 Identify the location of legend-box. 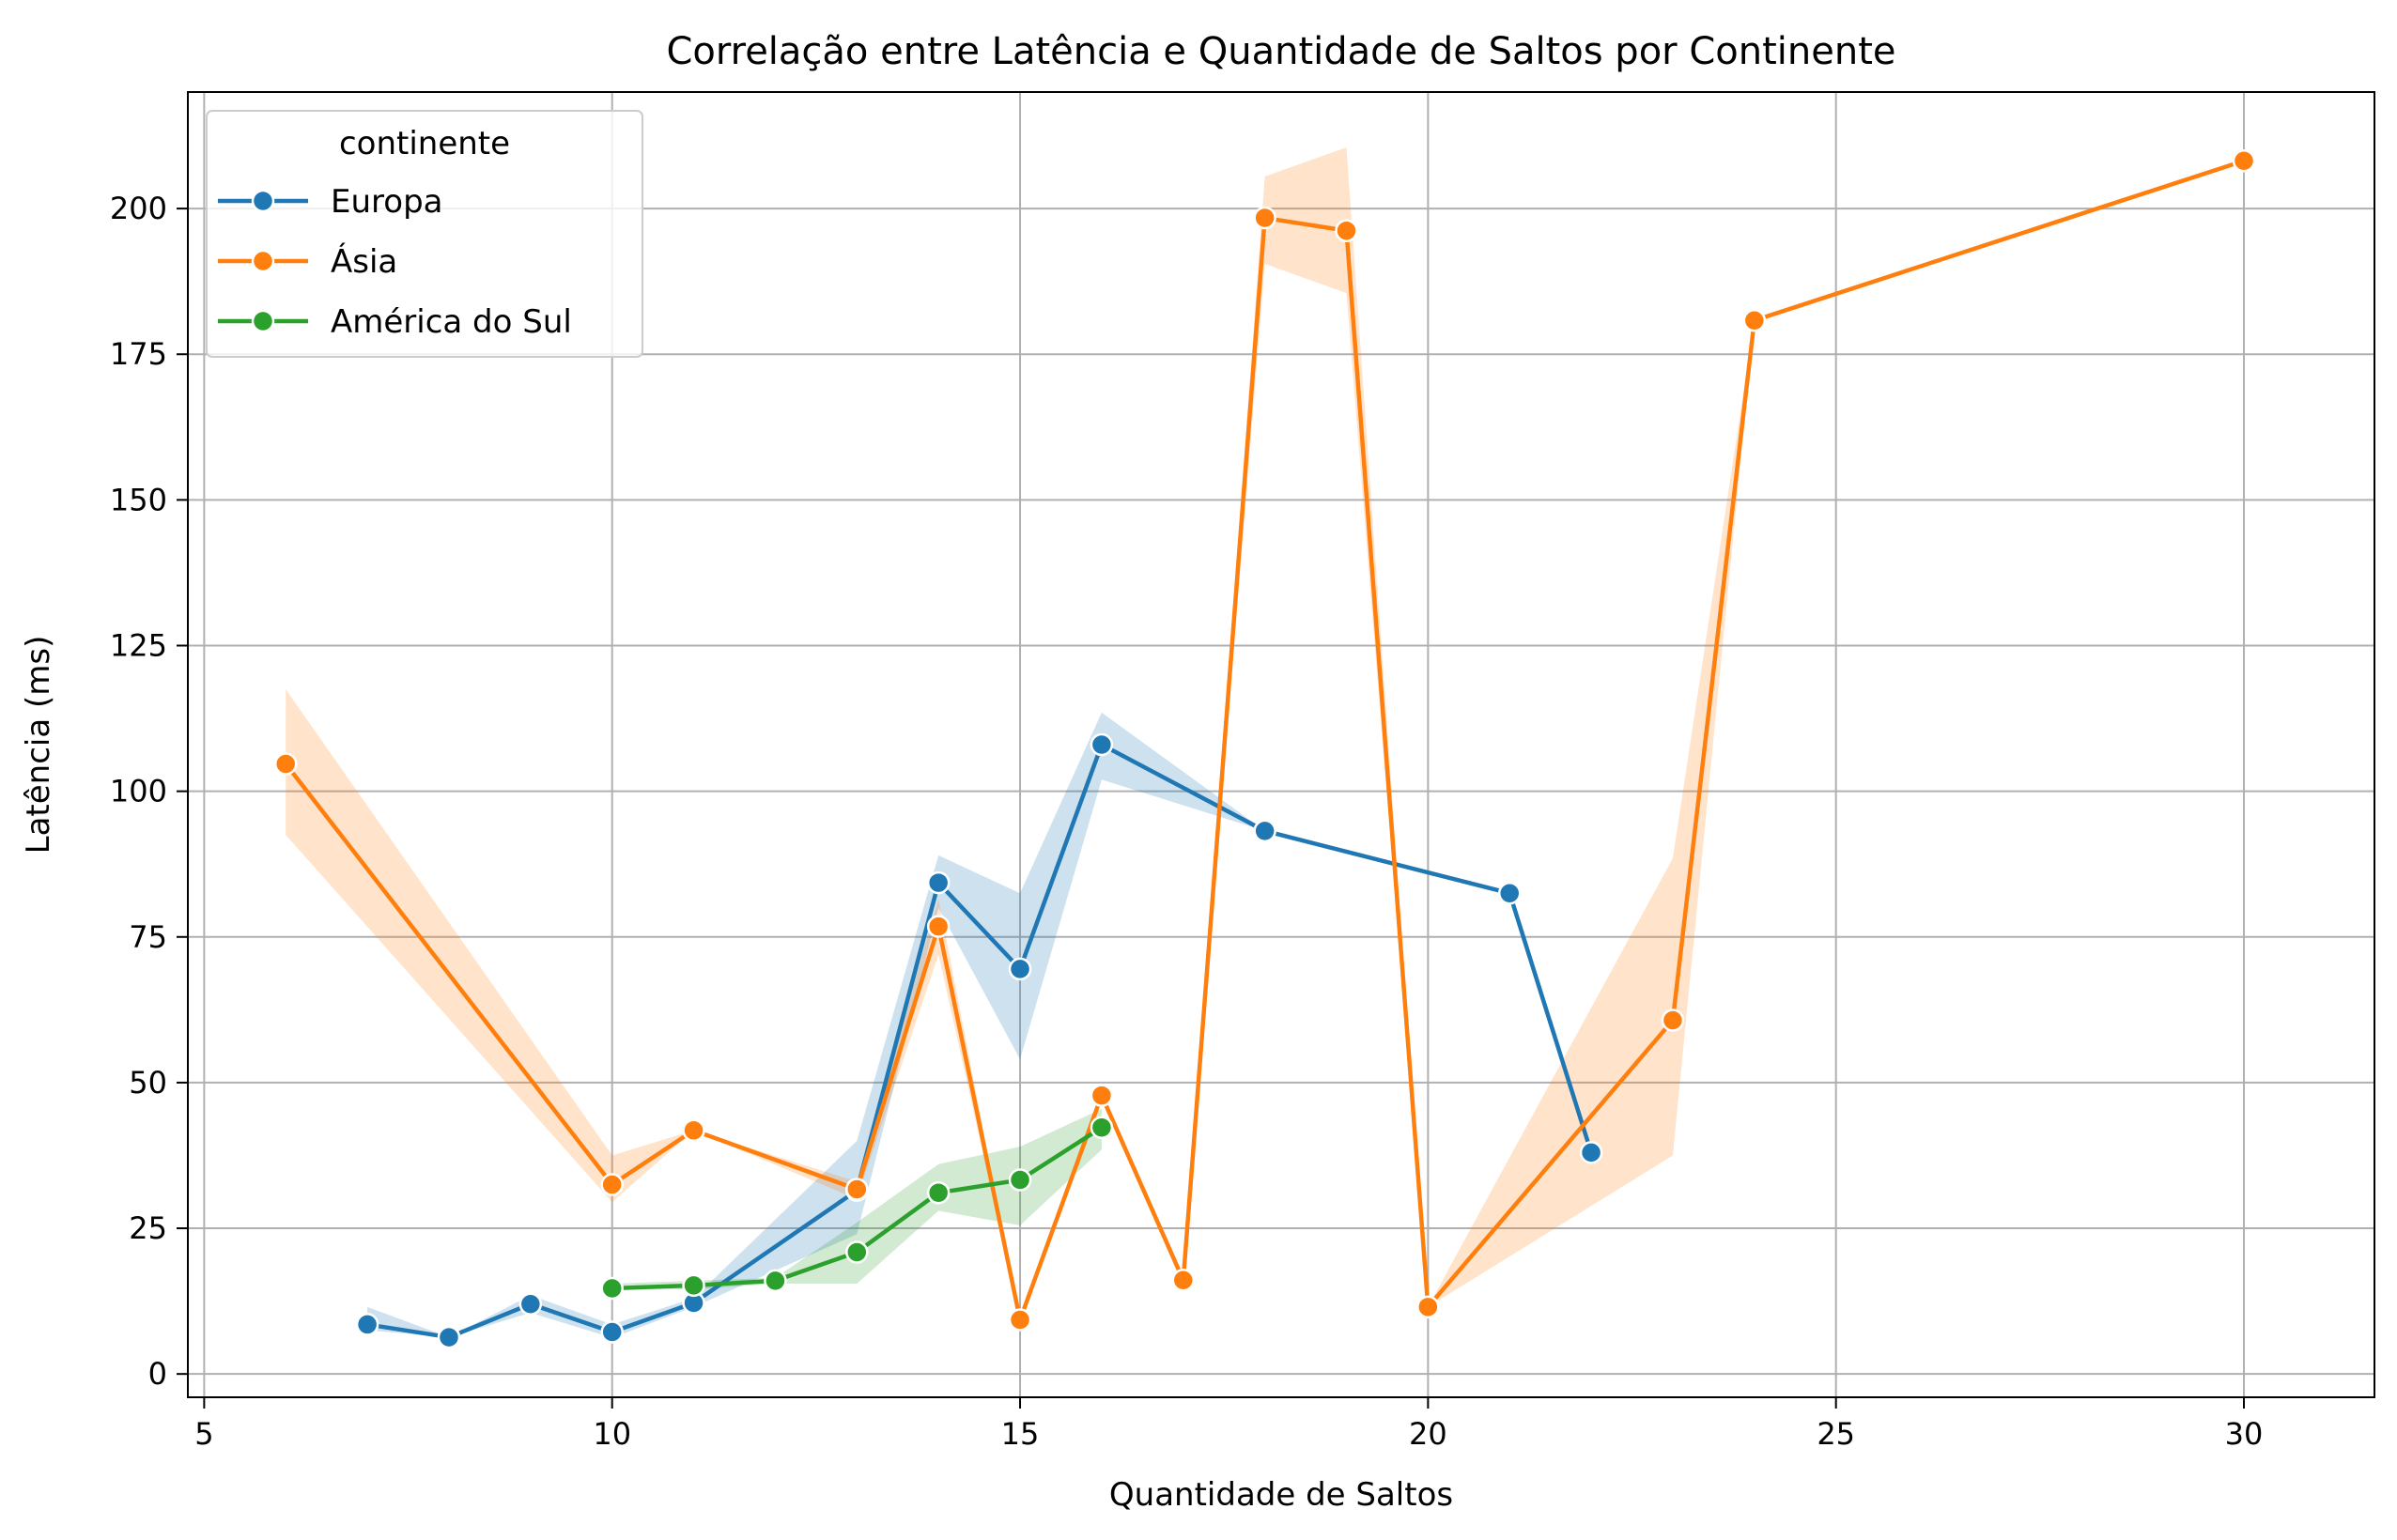
(424, 234).